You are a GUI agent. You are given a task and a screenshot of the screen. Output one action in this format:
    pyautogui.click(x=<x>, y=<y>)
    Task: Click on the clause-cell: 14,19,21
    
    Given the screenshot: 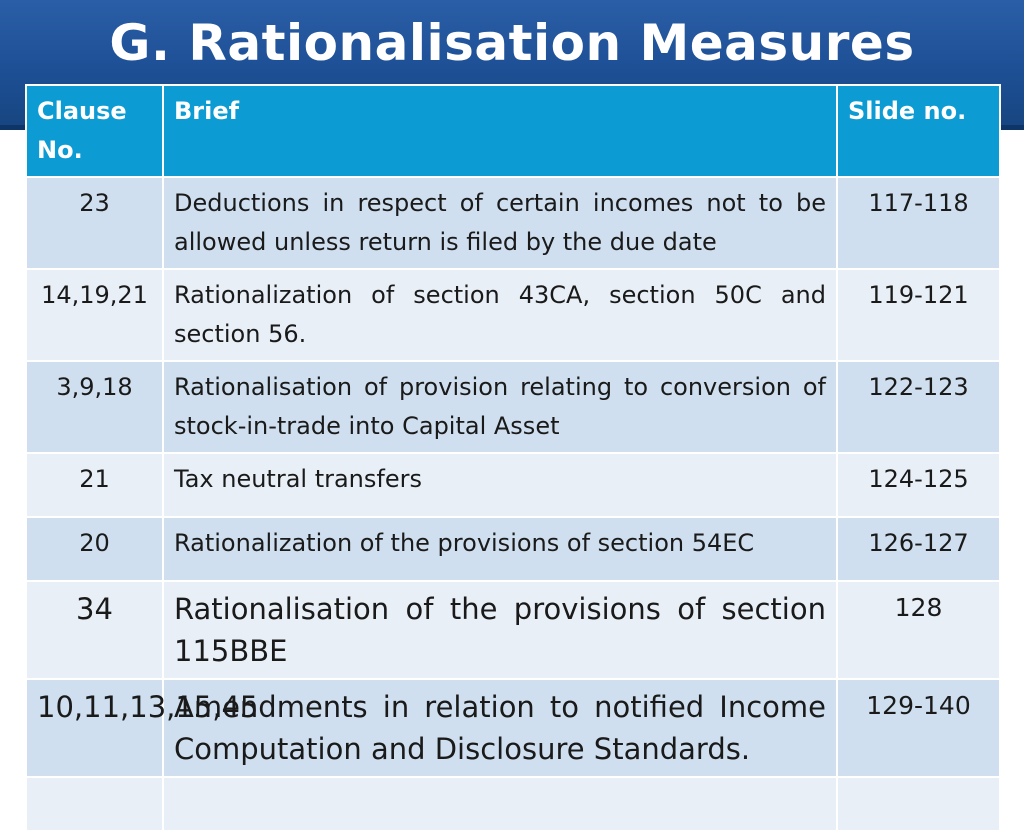 What is the action you would take?
    pyautogui.click(x=94, y=315)
    